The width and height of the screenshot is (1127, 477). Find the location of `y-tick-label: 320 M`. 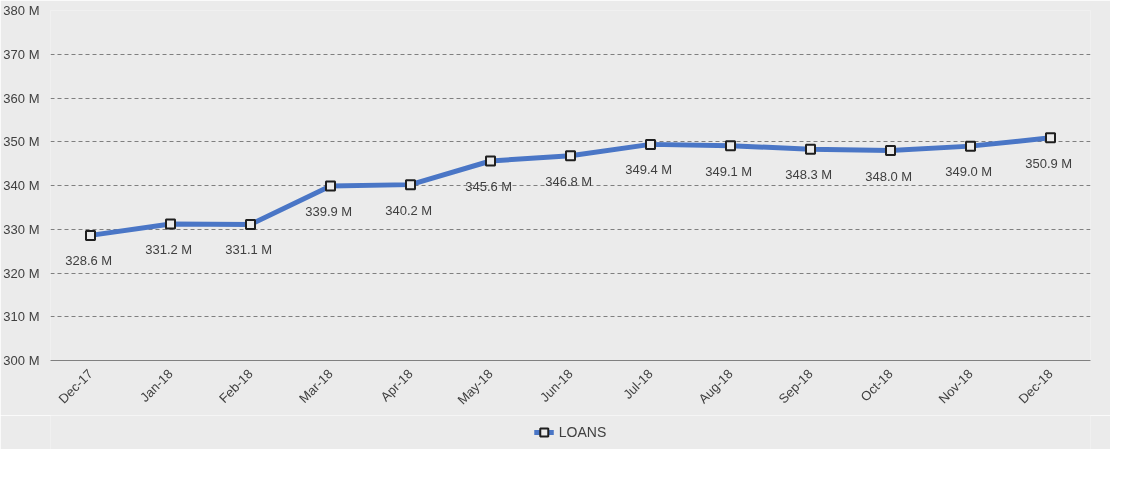

y-tick-label: 320 M is located at coordinates (21, 273).